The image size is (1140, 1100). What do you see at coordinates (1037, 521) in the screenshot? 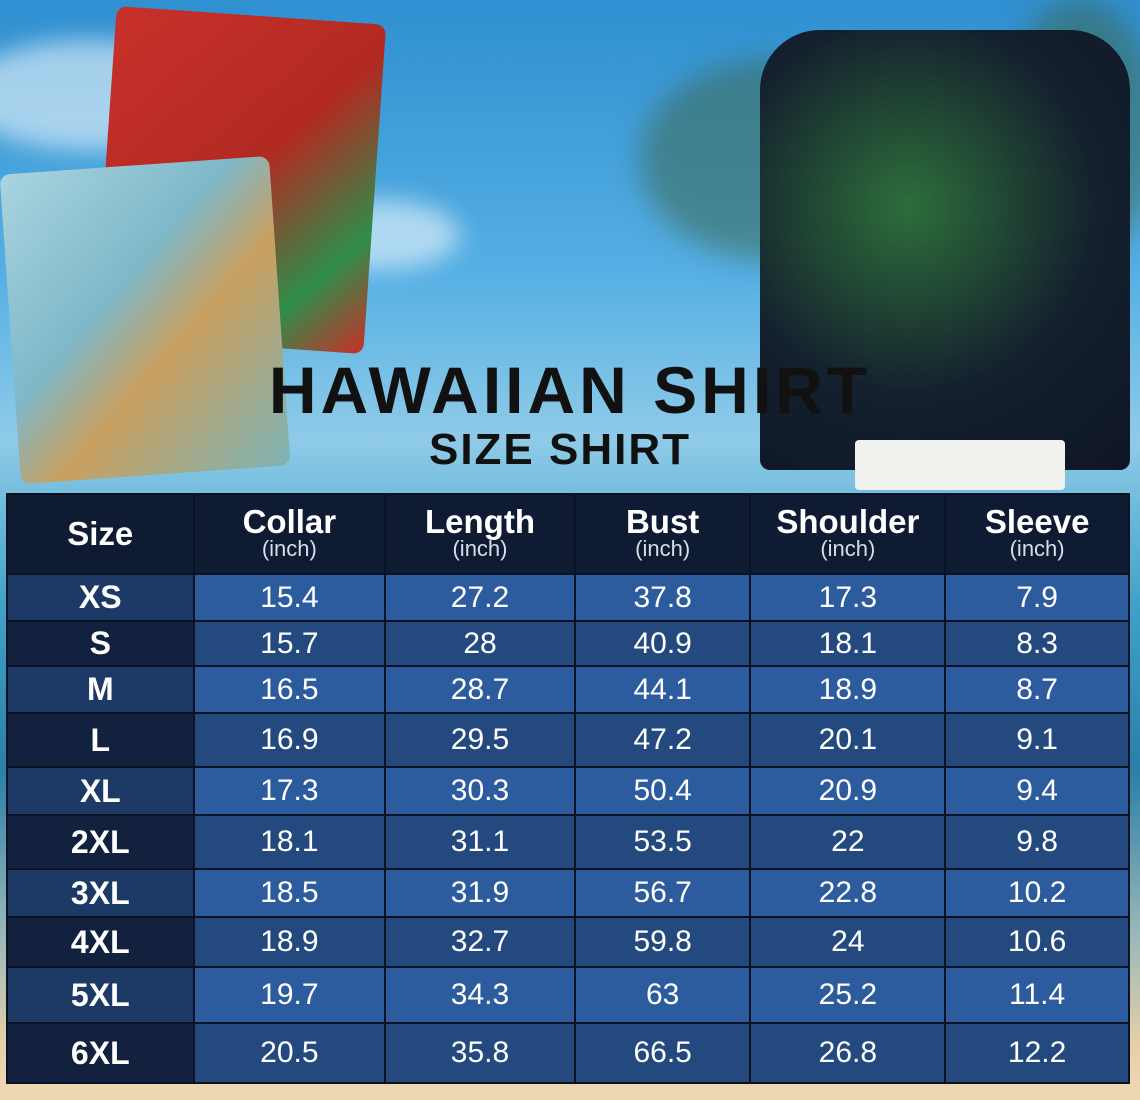
I see `header-label: Sleeve` at bounding box center [1037, 521].